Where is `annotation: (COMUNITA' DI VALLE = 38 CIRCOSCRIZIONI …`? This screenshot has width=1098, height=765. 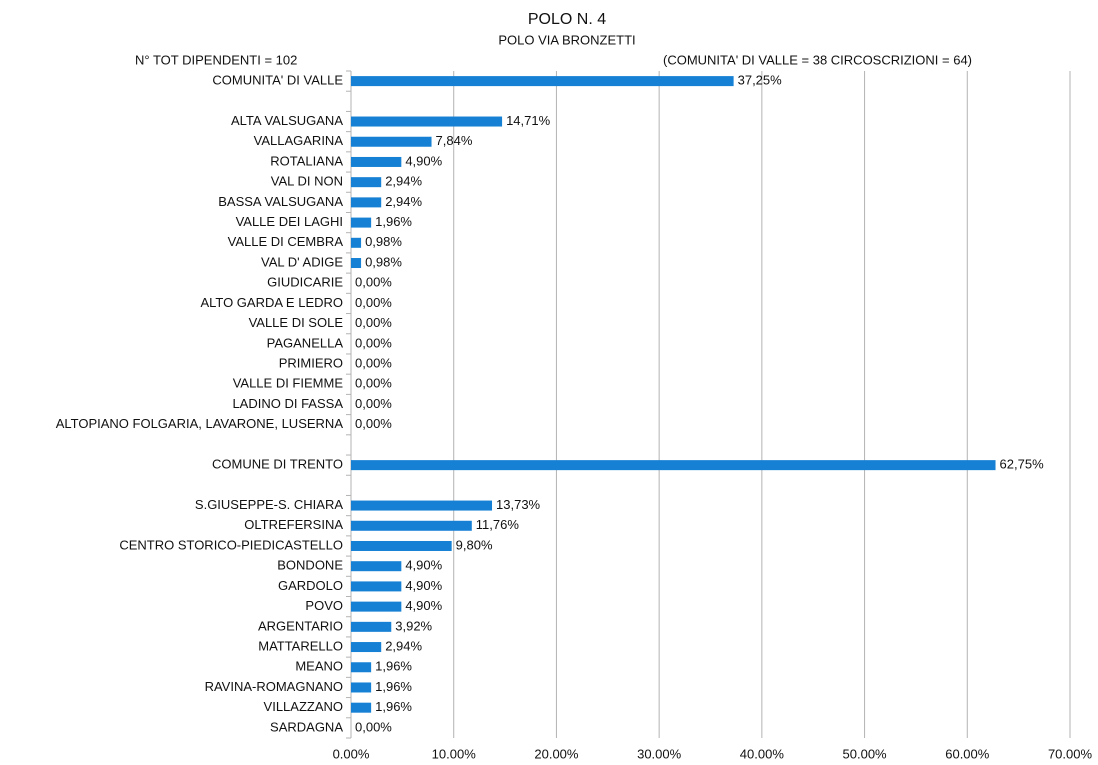 annotation: (COMUNITA' DI VALLE = 38 CIRCOSCRIZIONI … is located at coordinates (817, 59).